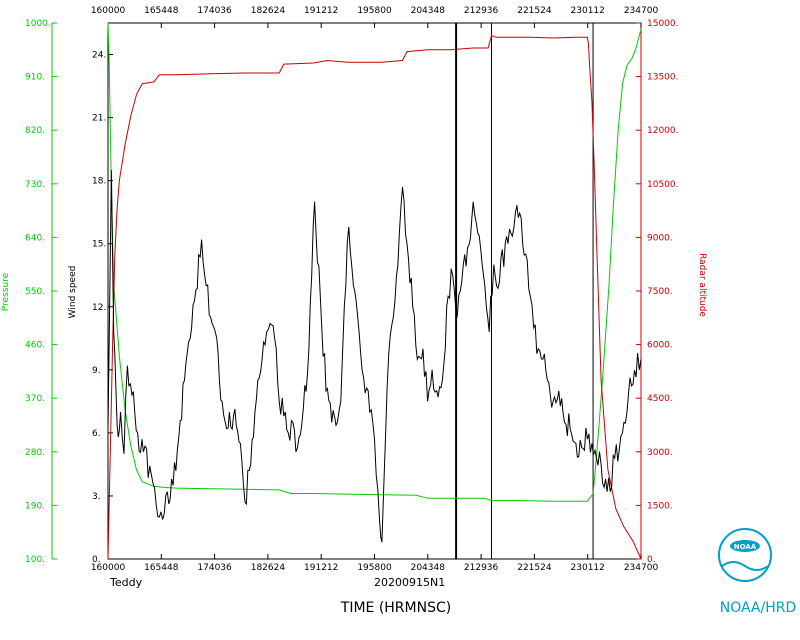 The height and width of the screenshot is (640, 800). Describe the element at coordinates (99, 245) in the screenshot. I see `wind-tick-label: 15.` at that location.